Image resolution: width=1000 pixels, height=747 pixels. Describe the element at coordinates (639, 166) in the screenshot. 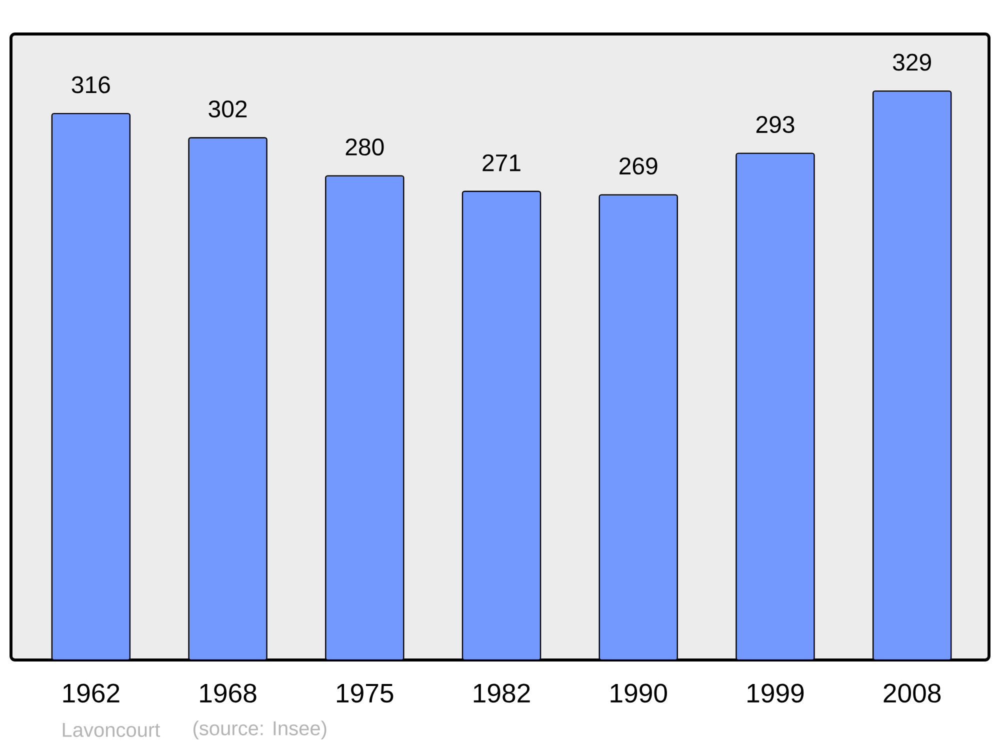

I see `data-label: 269` at that location.